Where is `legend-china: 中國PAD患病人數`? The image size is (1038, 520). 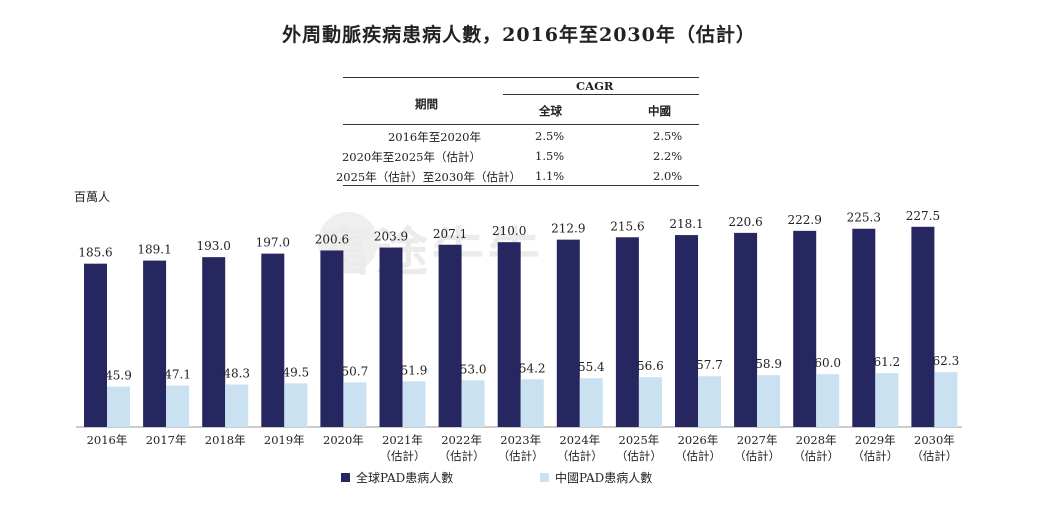 legend-china: 中國PAD患病人數 is located at coordinates (596, 477).